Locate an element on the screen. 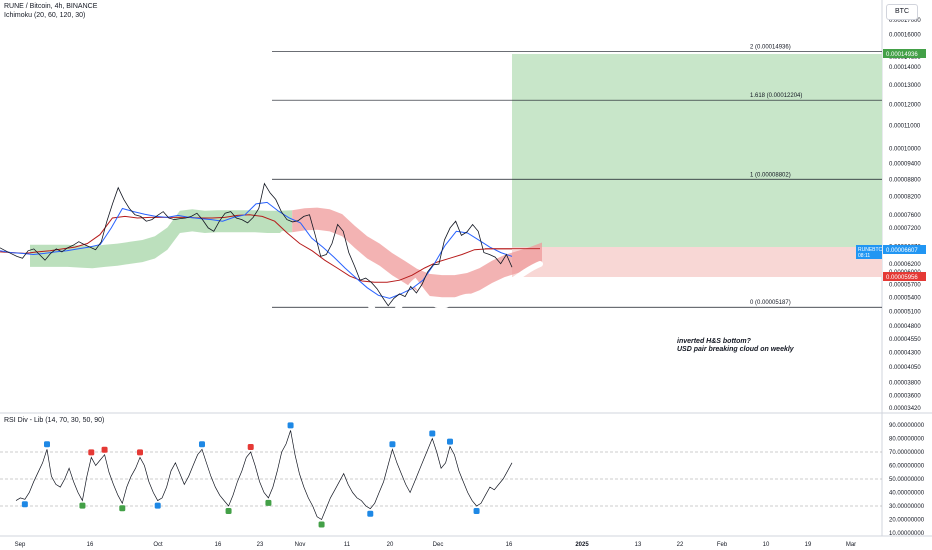 The width and height of the screenshot is (932, 550). price-tick-label: 0.00014000 is located at coordinates (905, 68).